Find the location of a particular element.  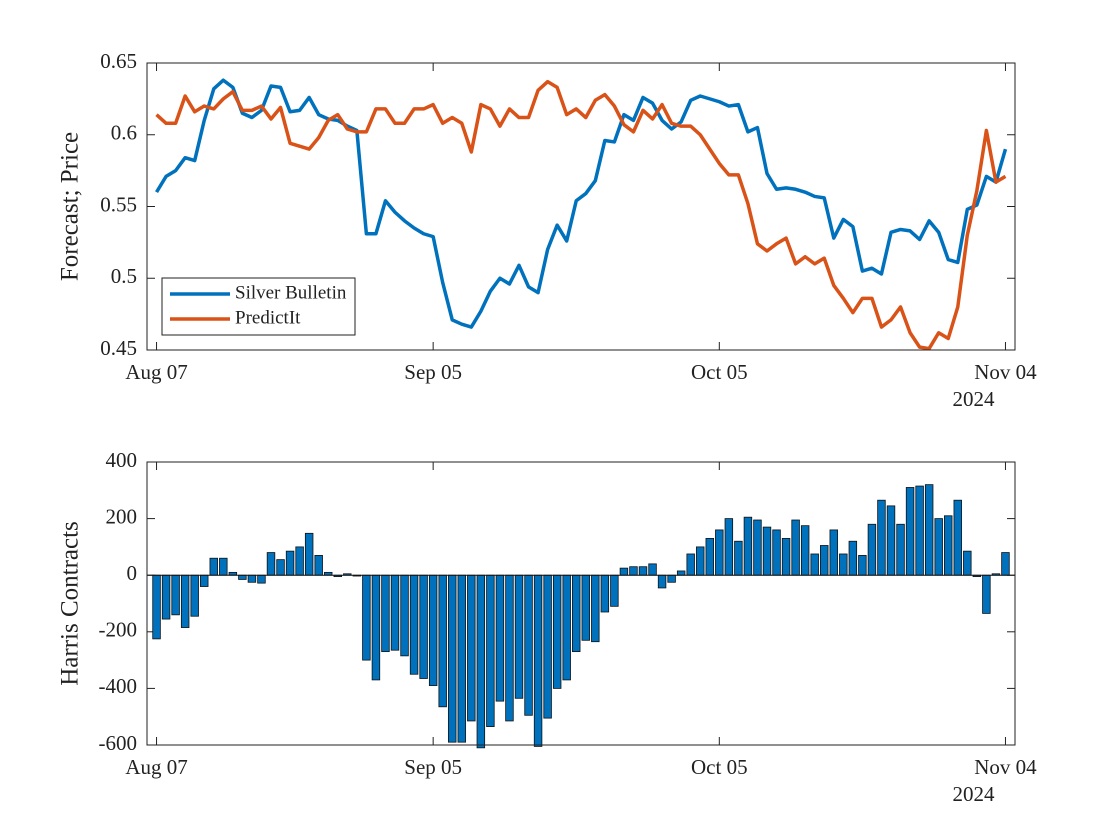

y-tick-label: 0.65 is located at coordinates (118, 61).